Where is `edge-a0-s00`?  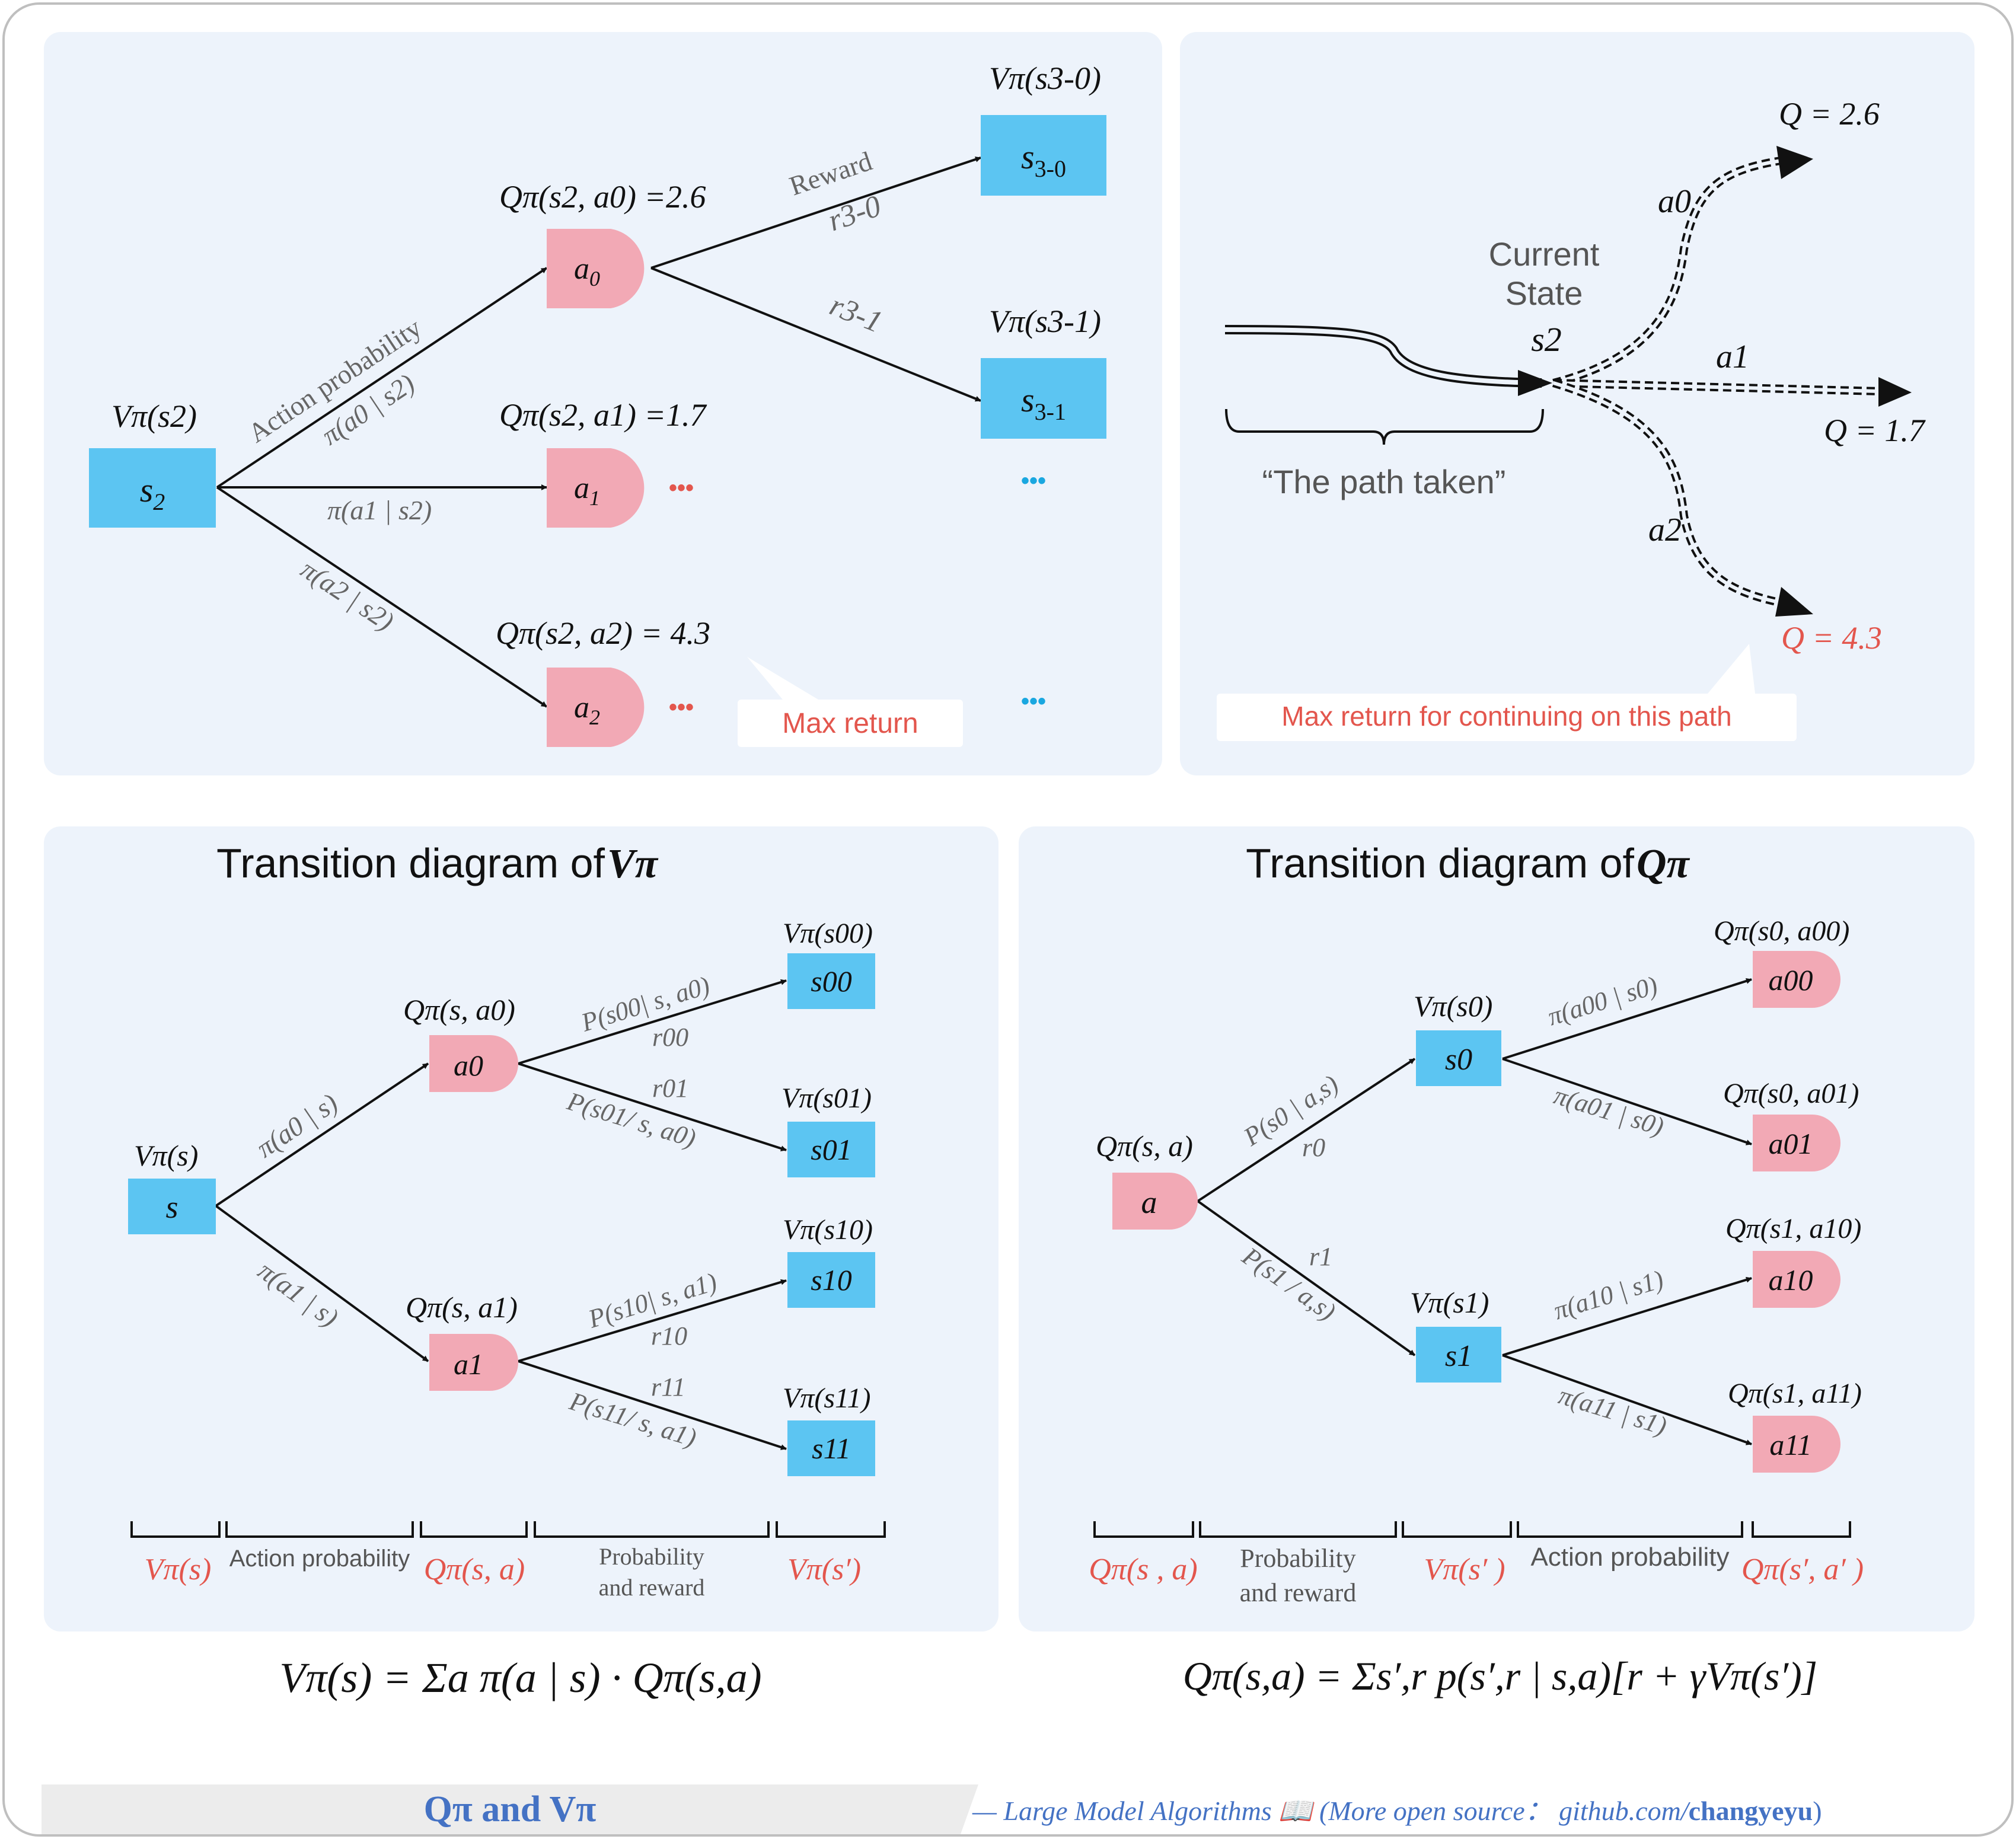 edge-a0-s00 is located at coordinates (652, 1022).